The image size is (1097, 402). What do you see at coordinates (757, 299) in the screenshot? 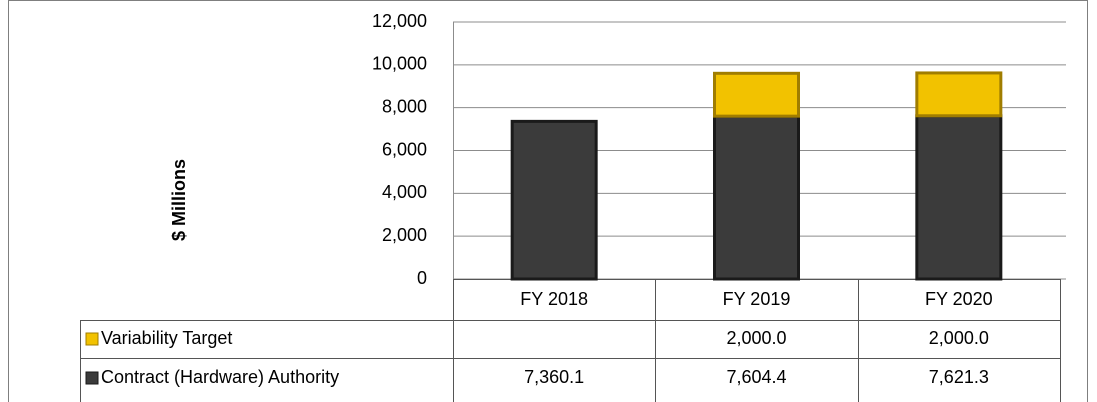
I see `x-tick-label: FY 2019` at bounding box center [757, 299].